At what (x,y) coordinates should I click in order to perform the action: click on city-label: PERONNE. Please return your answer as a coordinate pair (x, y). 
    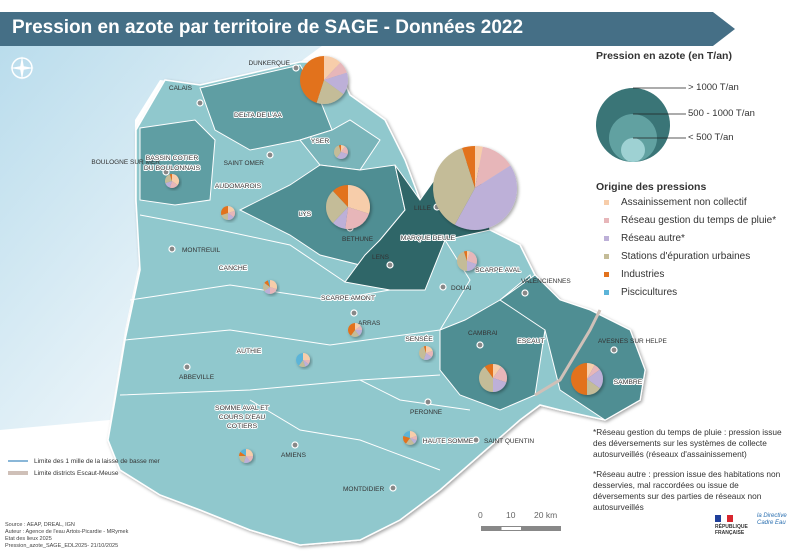
    Looking at the image, I should click on (426, 412).